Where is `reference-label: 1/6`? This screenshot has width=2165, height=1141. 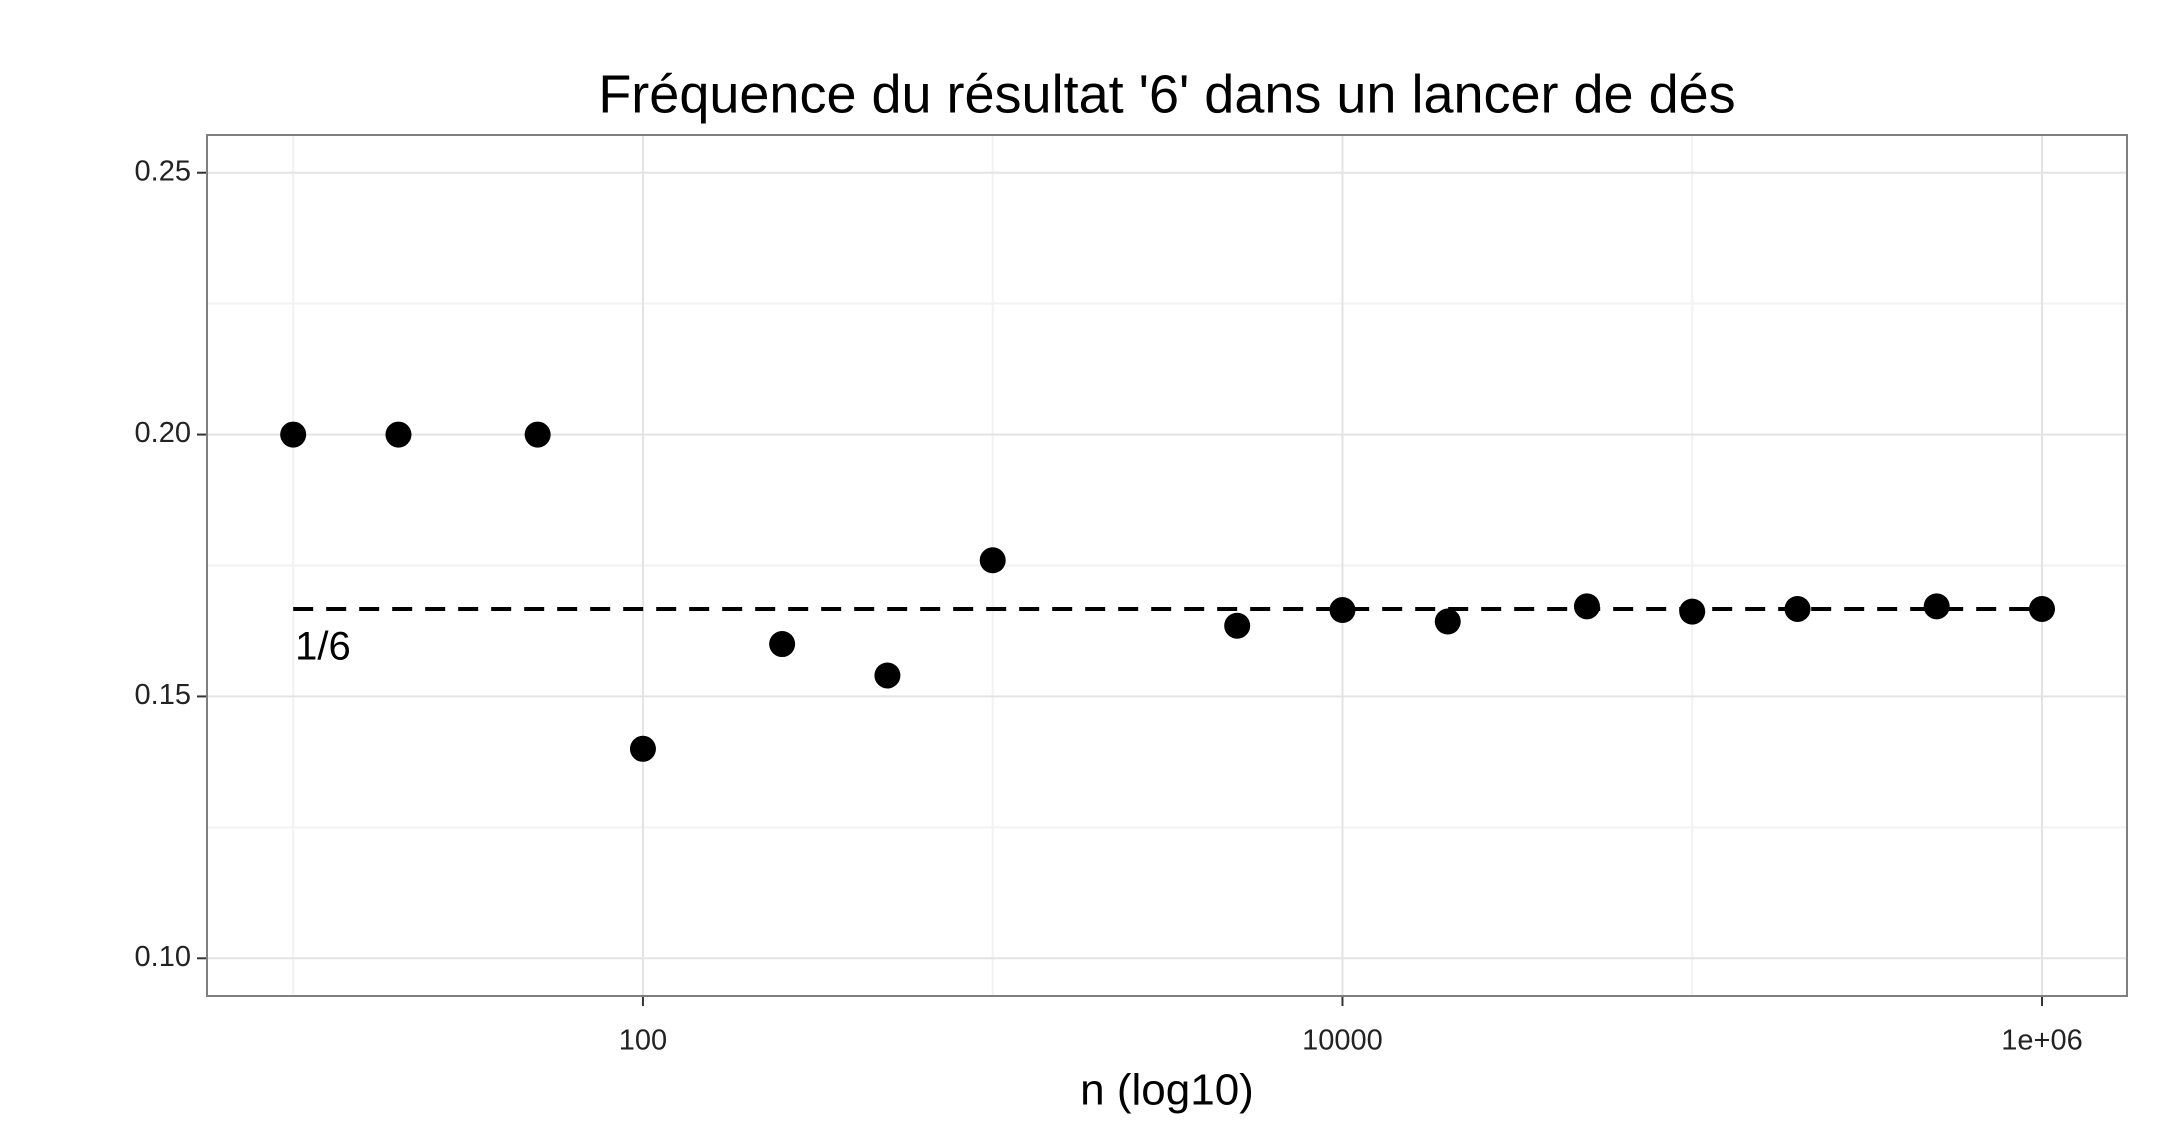 reference-label: 1/6 is located at coordinates (323, 647).